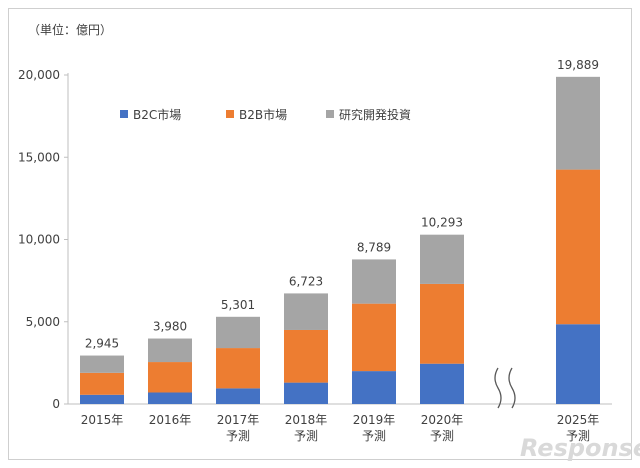 The image size is (640, 468). I want to click on x-tick-label: 2020年, so click(442, 420).